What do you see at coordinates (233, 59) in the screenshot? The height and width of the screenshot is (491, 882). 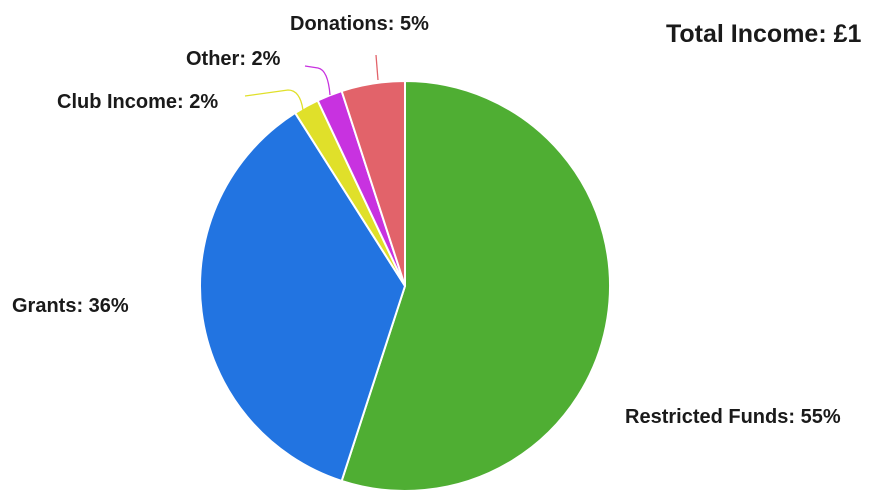 I see `slice-label-other: Other: 2%` at bounding box center [233, 59].